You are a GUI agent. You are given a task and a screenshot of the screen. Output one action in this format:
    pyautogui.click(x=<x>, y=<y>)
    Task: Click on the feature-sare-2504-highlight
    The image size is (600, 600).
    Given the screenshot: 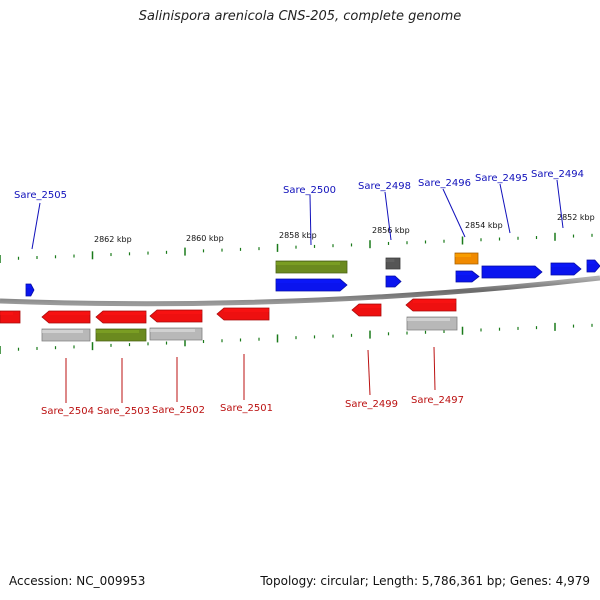 What is the action you would take?
    pyautogui.click(x=69, y=313)
    